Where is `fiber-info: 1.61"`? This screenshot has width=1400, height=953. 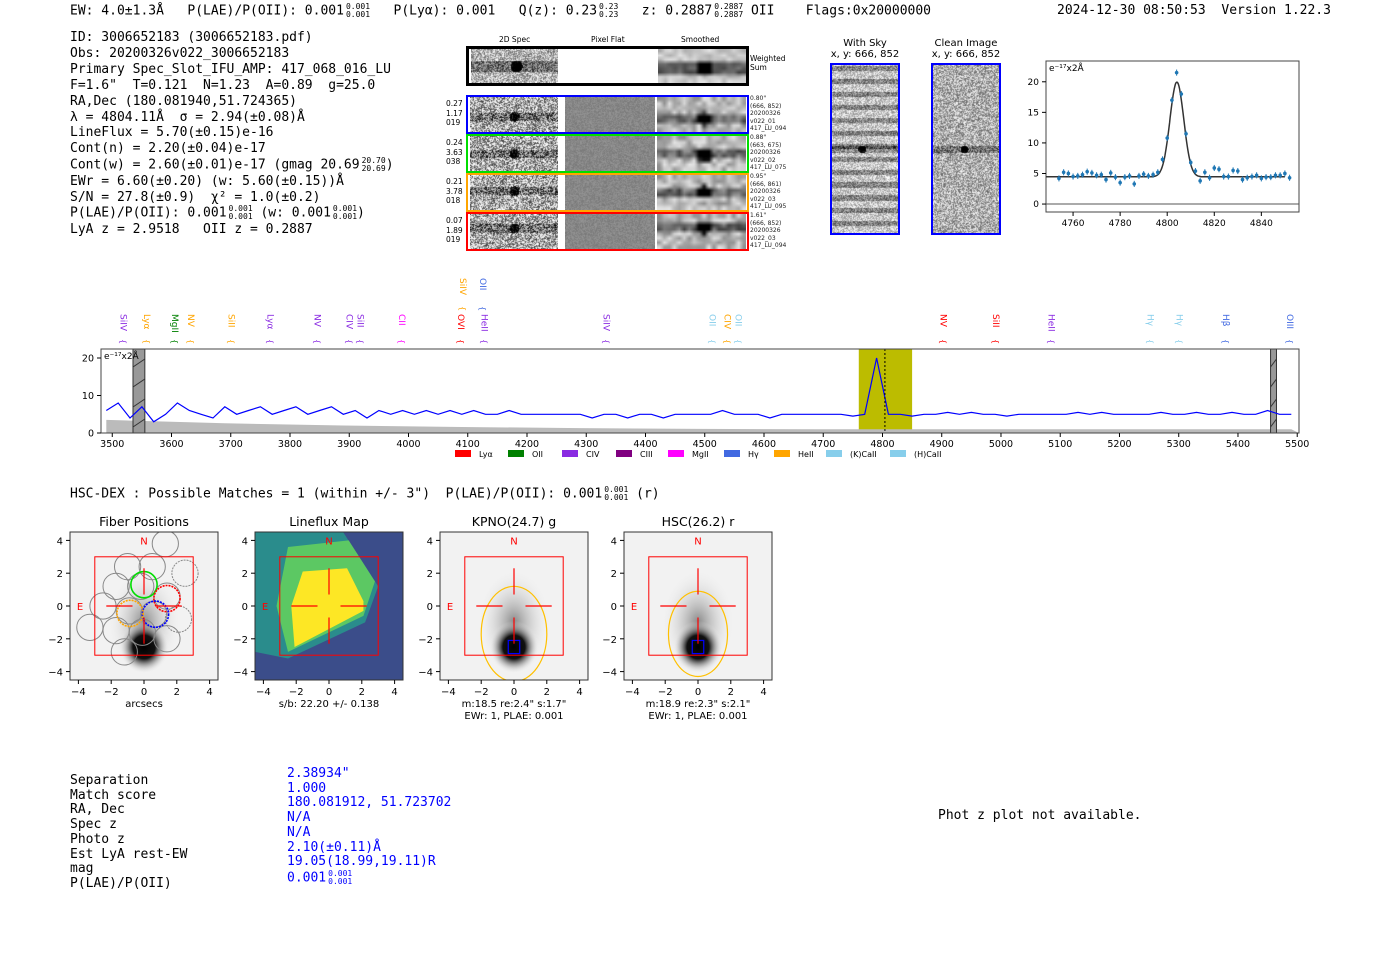
fiber-info: 1.61" is located at coordinates (758, 215).